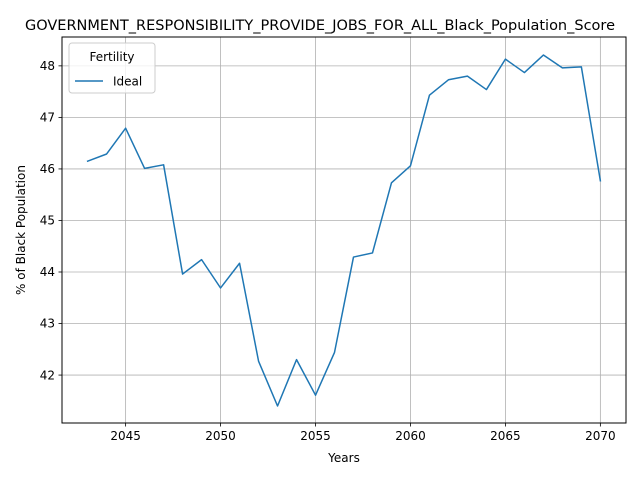 The image size is (640, 484). Describe the element at coordinates (47, 375) in the screenshot. I see `y-tick-label: 42` at that location.